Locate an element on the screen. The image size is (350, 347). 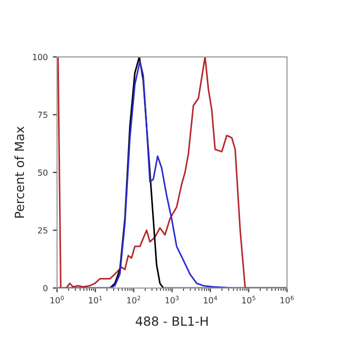
x-tick-label: 10$^{3}$ is located at coordinates (172, 300).